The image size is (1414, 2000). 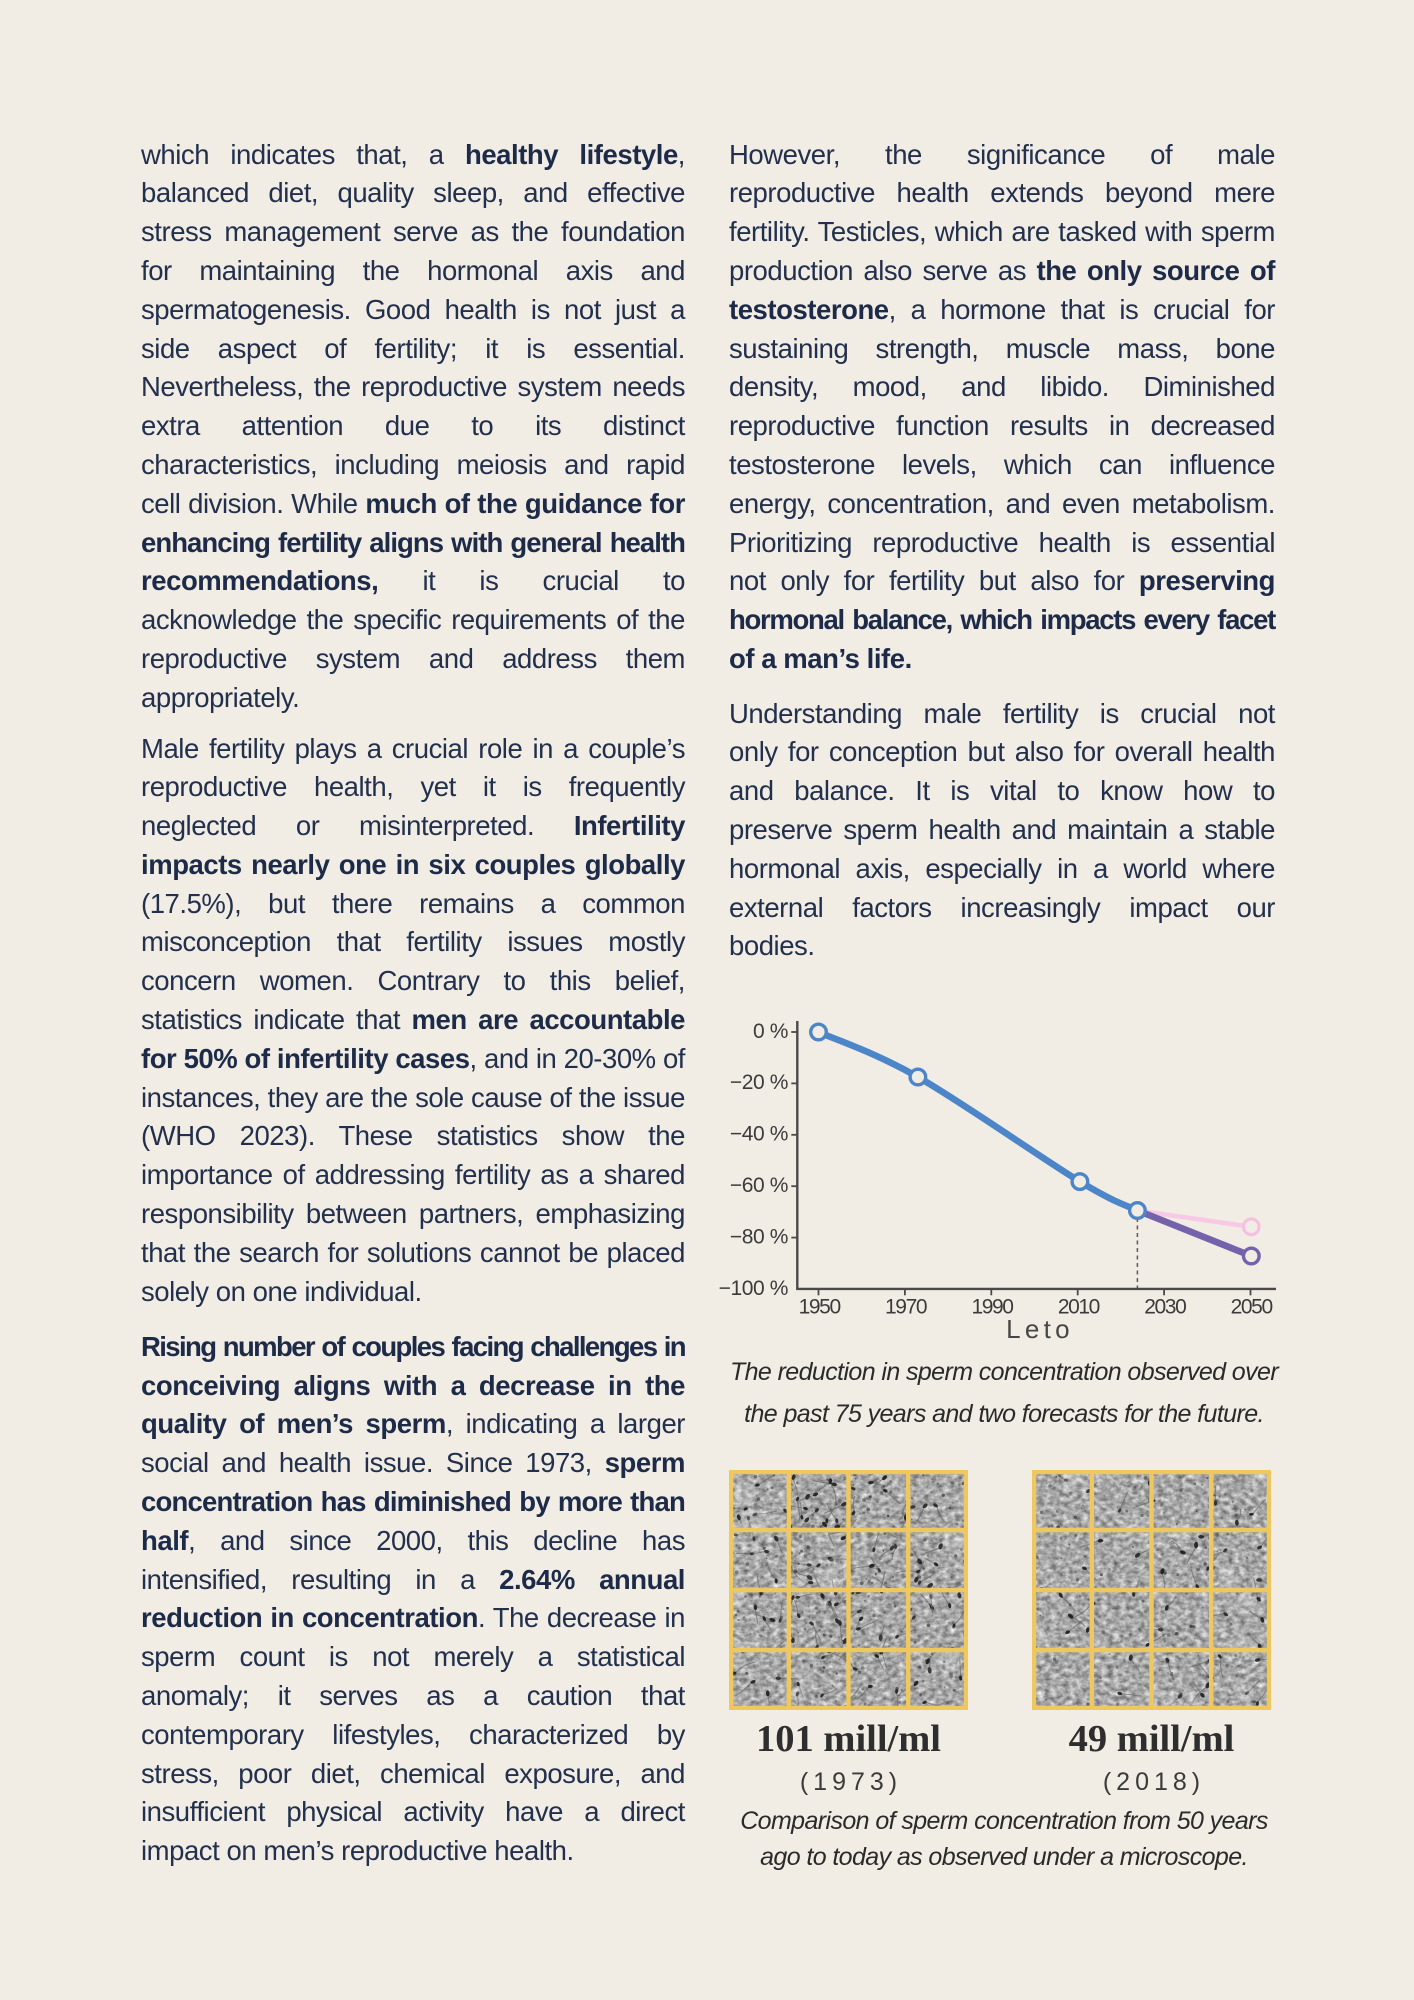 I want to click on svg-text: 1970, so click(x=906, y=1307).